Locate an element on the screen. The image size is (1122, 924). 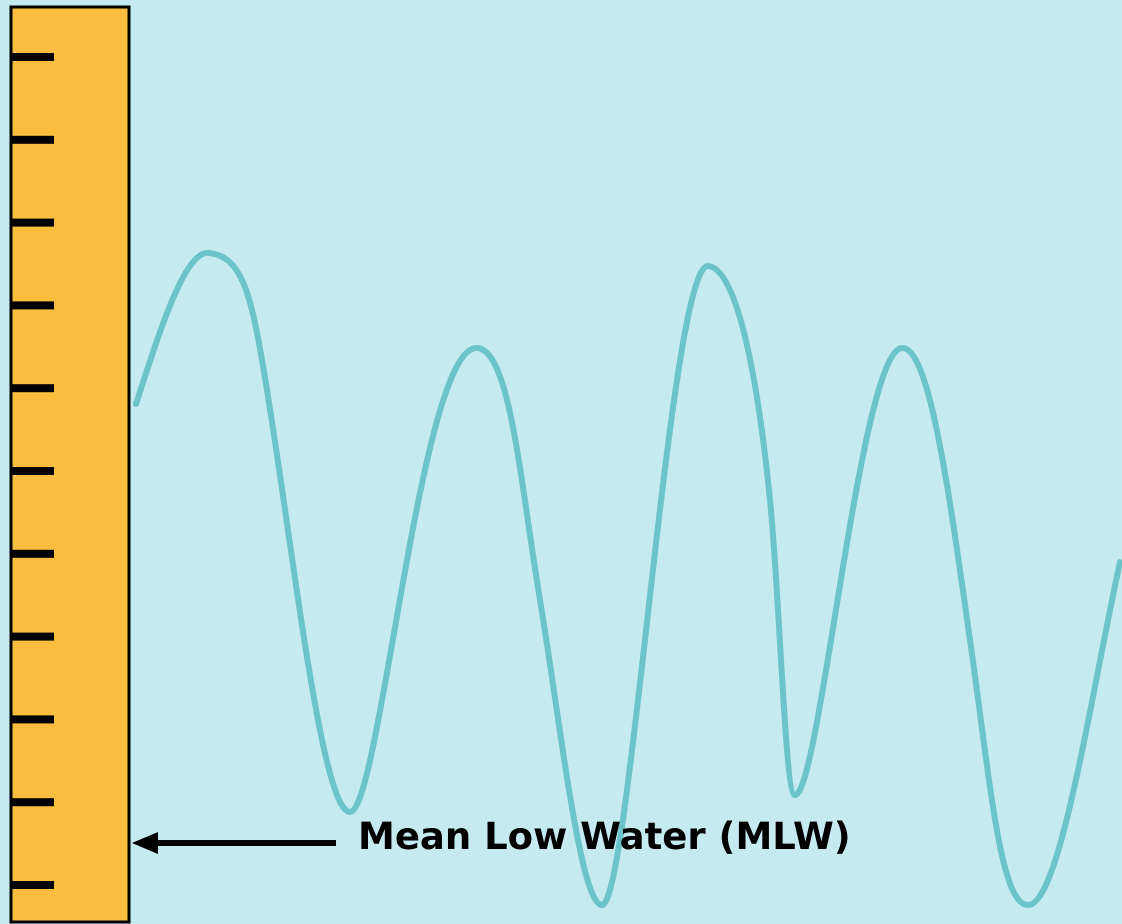
tide-staff is located at coordinates (70, 464).